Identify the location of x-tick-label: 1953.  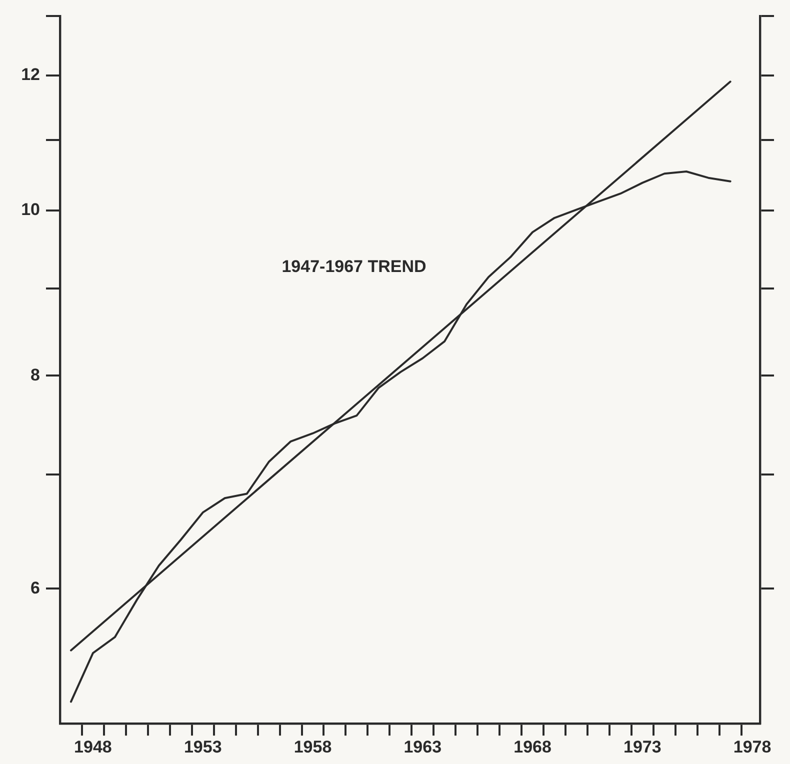
(203, 746).